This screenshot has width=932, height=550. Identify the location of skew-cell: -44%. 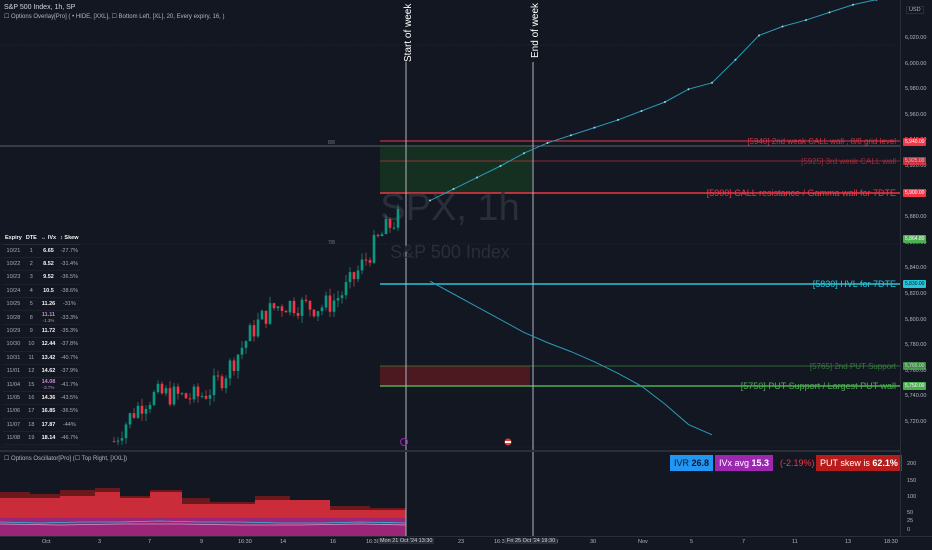
(69, 425).